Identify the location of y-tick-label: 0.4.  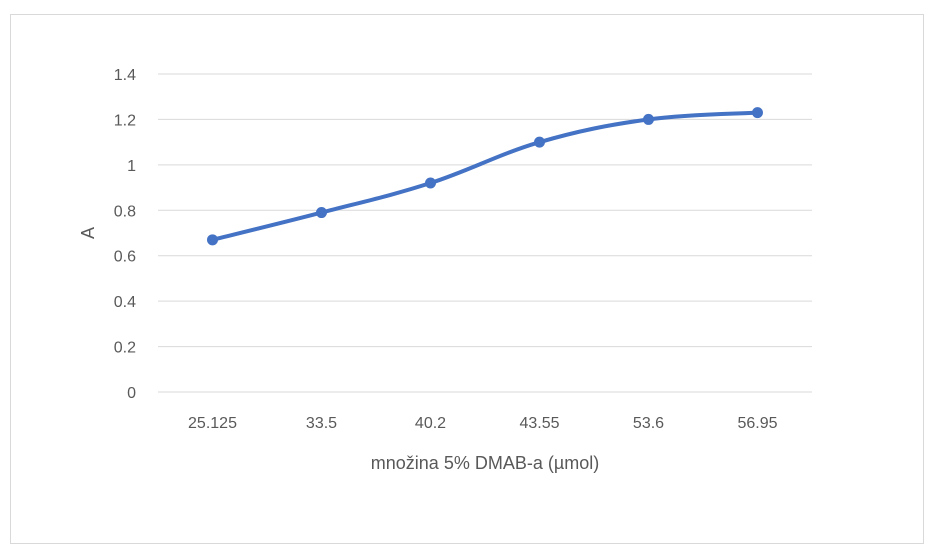
(125, 302).